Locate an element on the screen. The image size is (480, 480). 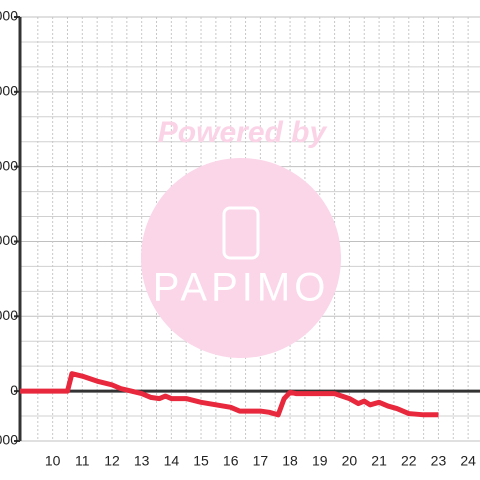
data-line is located at coordinates (229, 394).